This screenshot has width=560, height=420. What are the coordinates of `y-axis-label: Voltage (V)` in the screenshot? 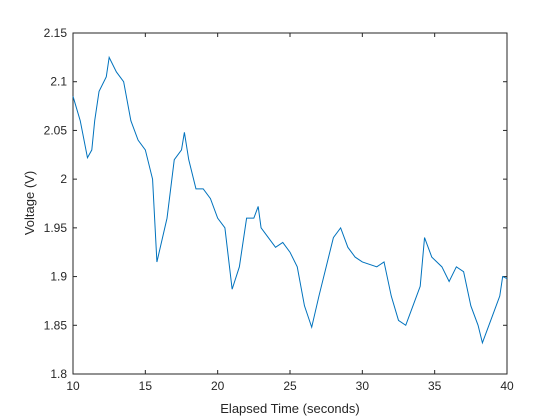 It's located at (29, 203).